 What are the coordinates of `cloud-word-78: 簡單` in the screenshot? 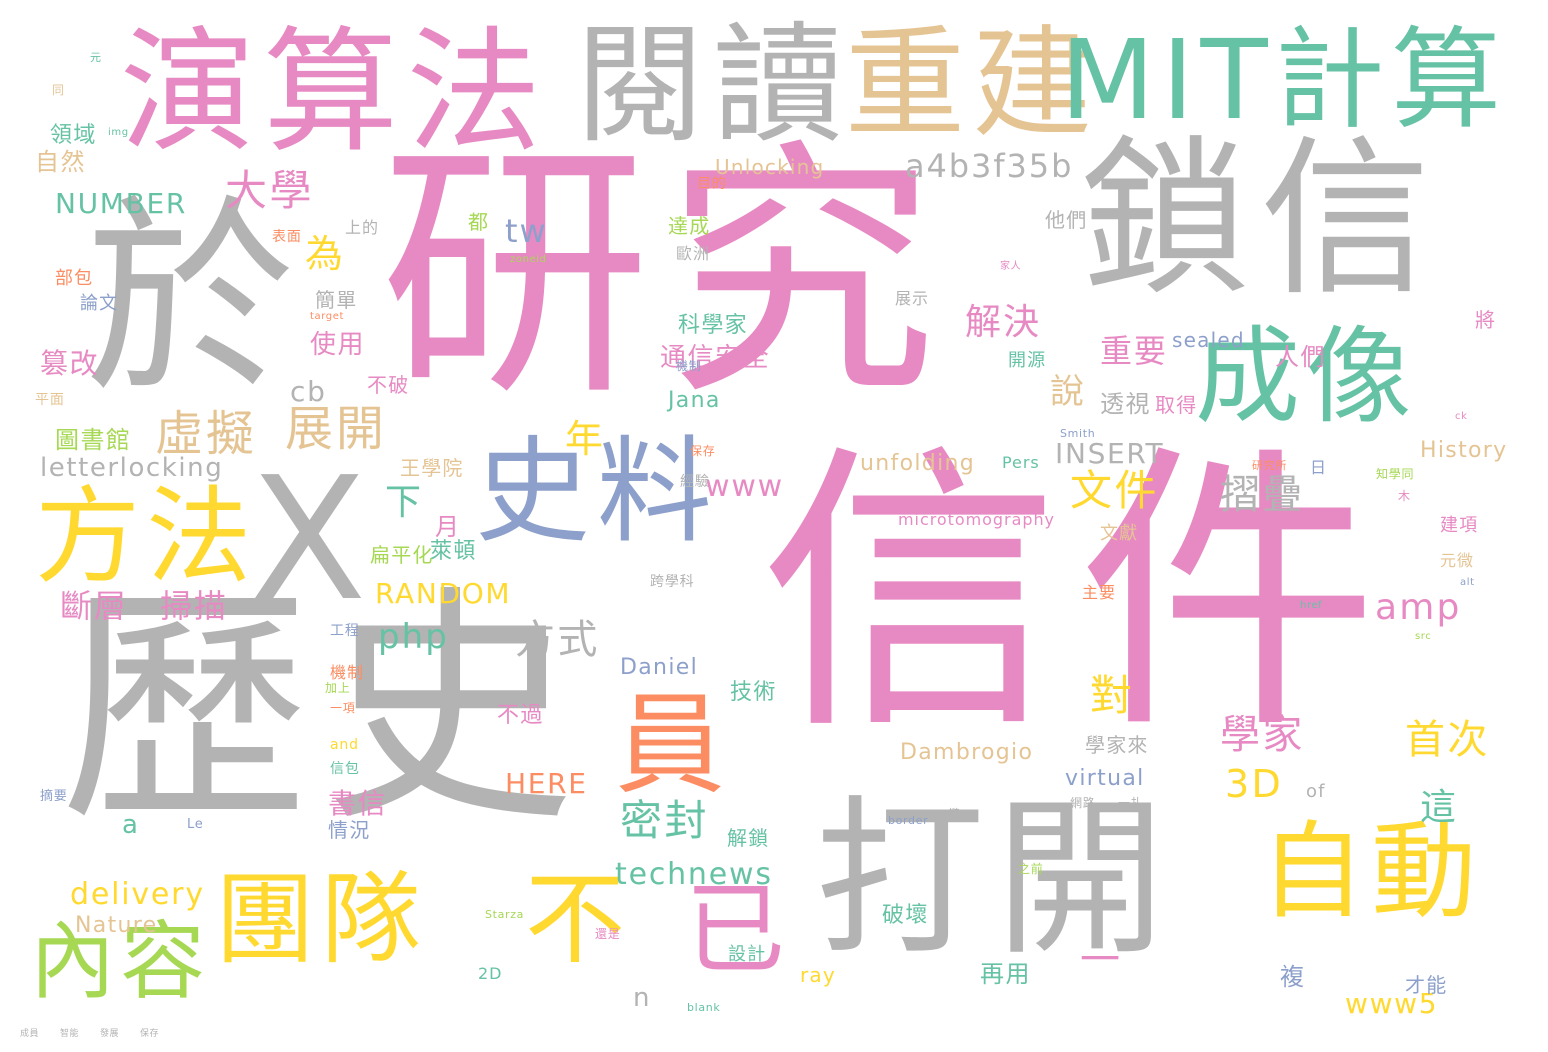 It's located at (336, 300).